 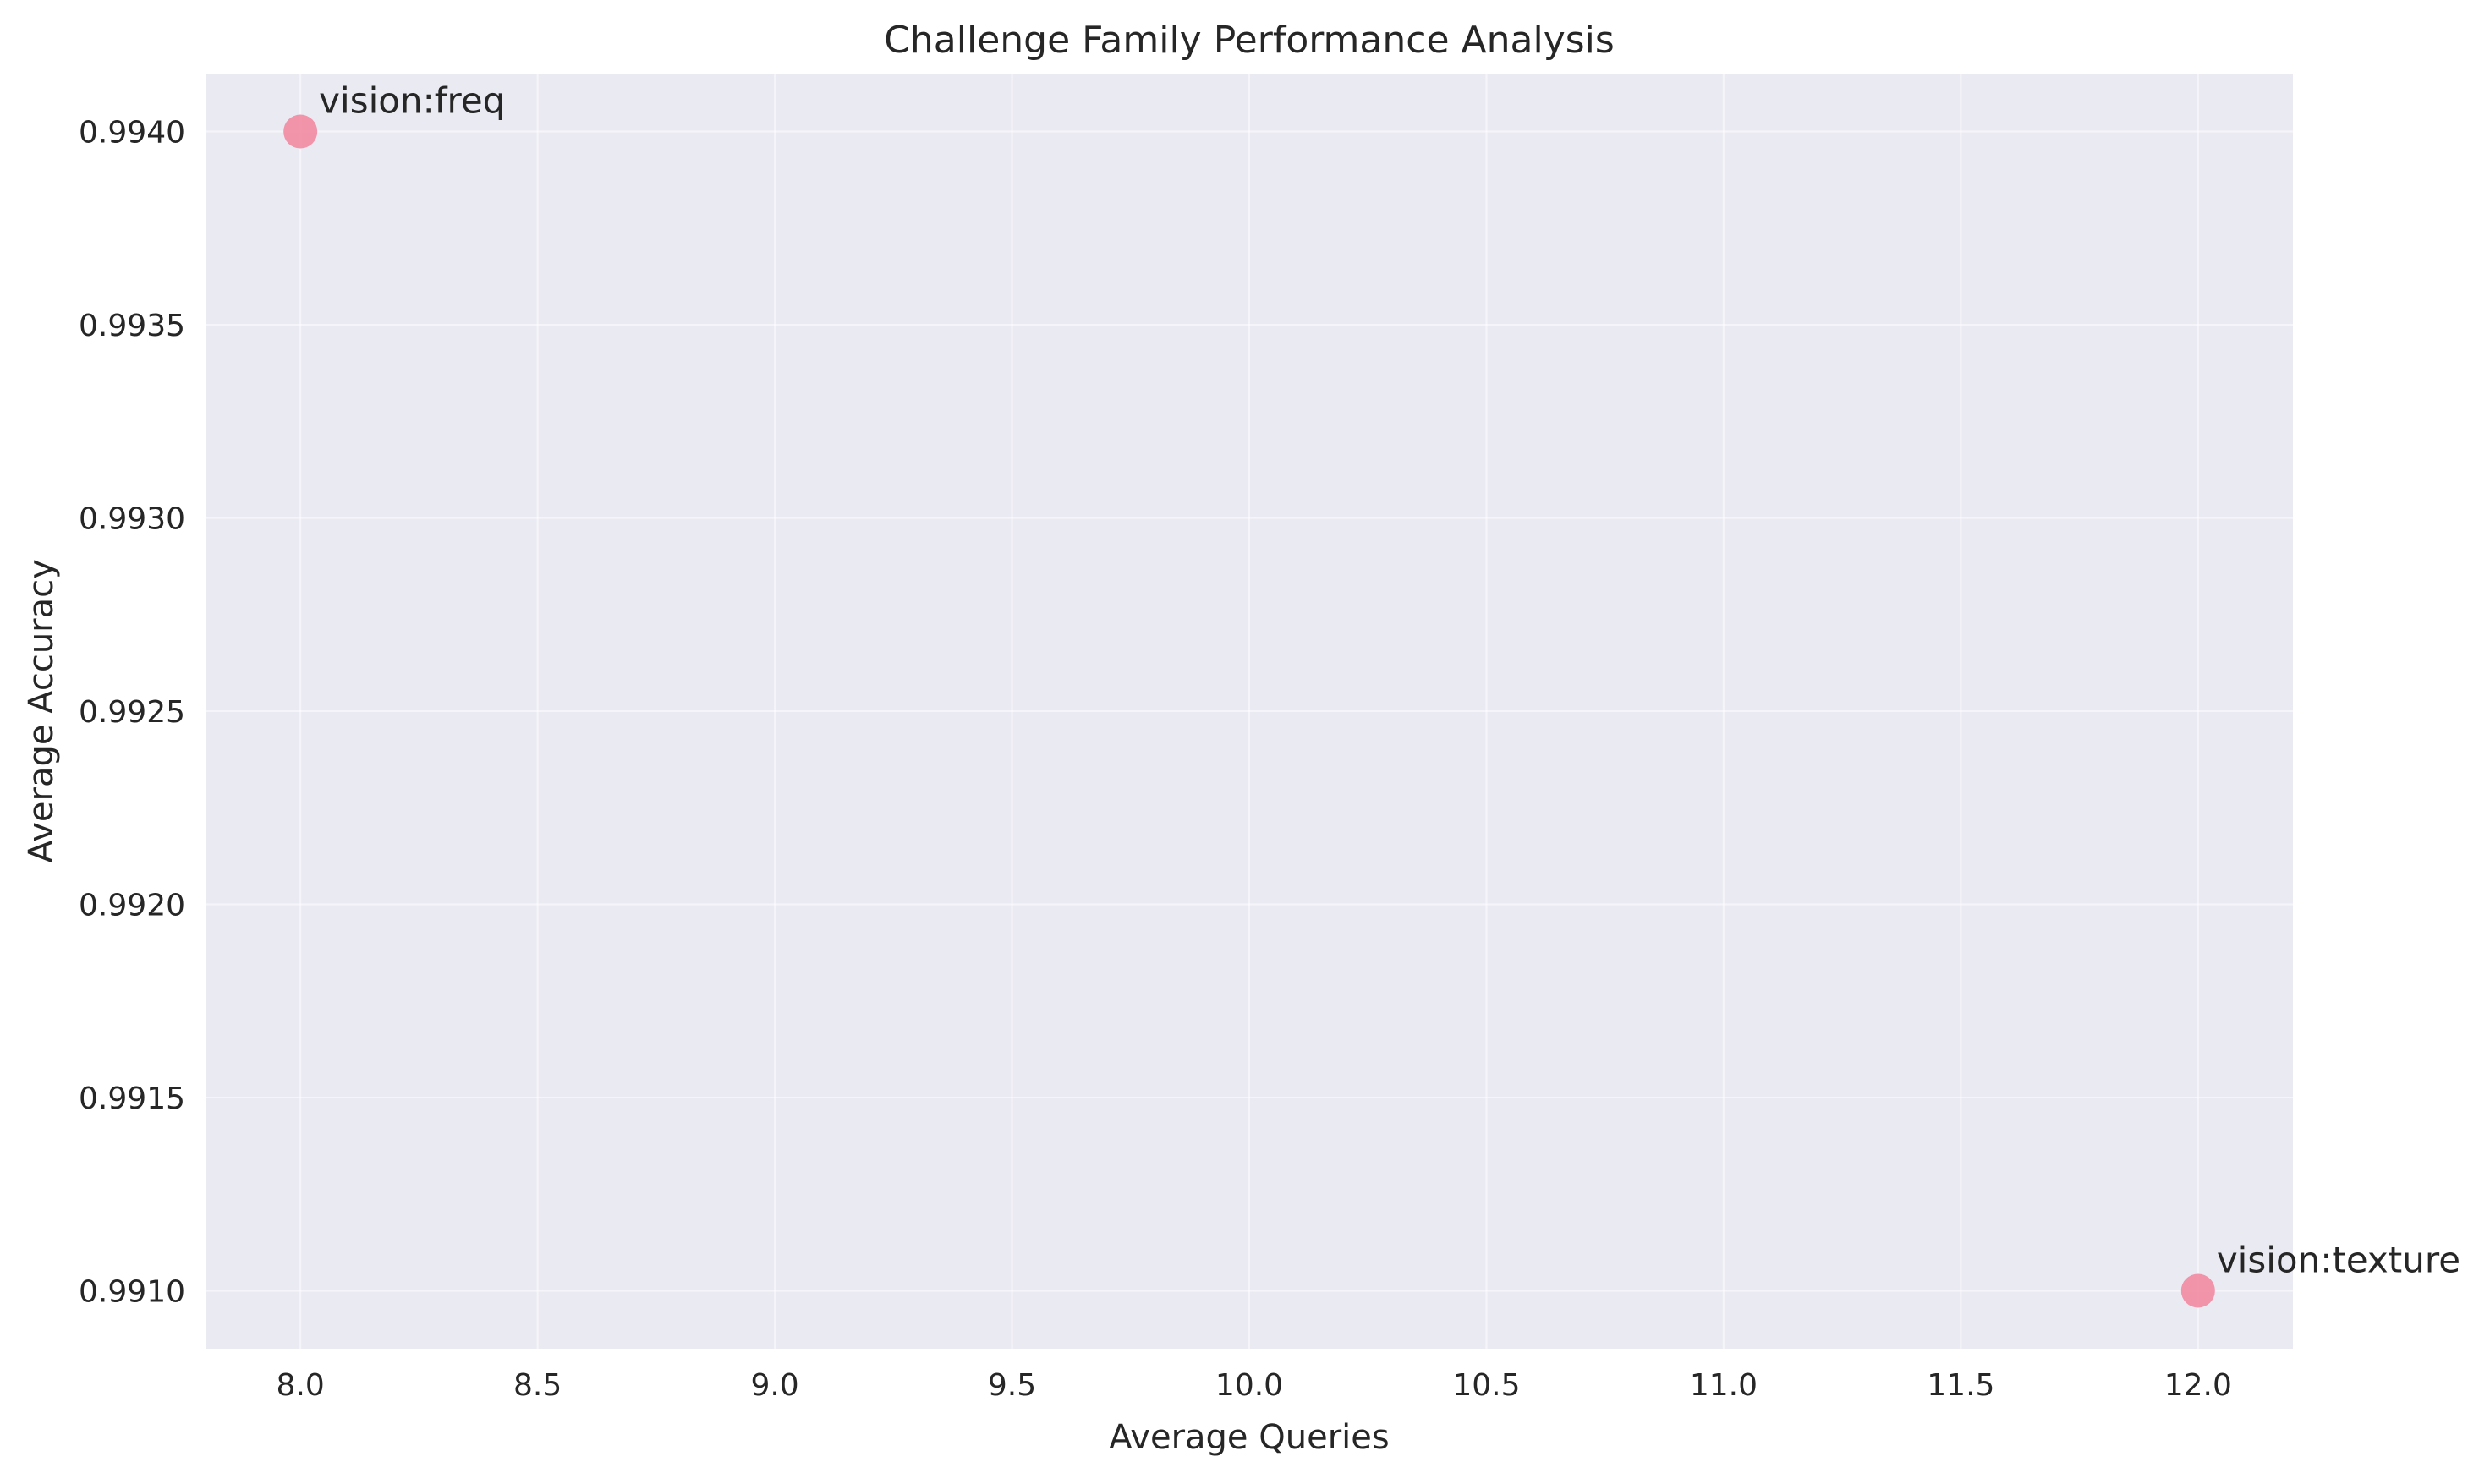 What do you see at coordinates (412, 101) in the screenshot?
I see `point-annotation: vision:freq` at bounding box center [412, 101].